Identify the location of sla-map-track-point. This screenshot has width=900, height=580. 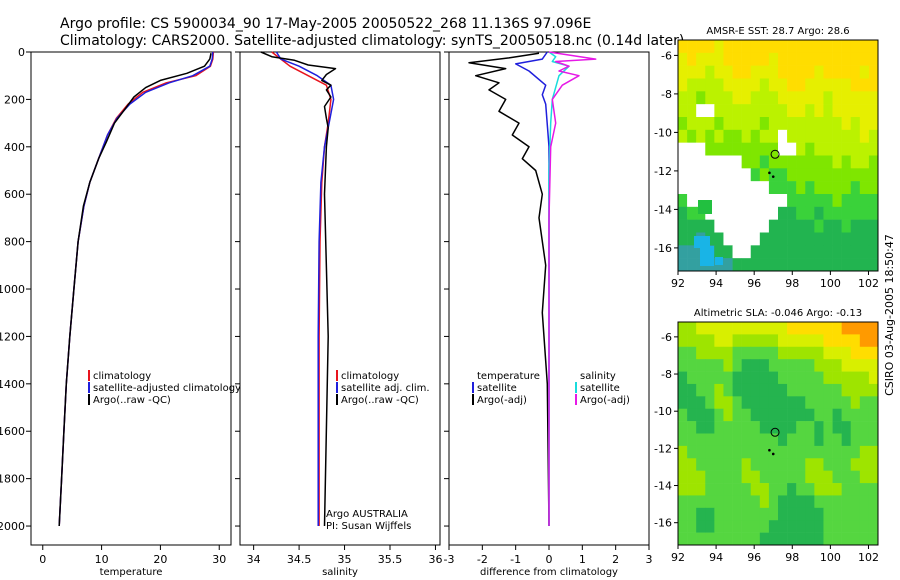
(769, 450).